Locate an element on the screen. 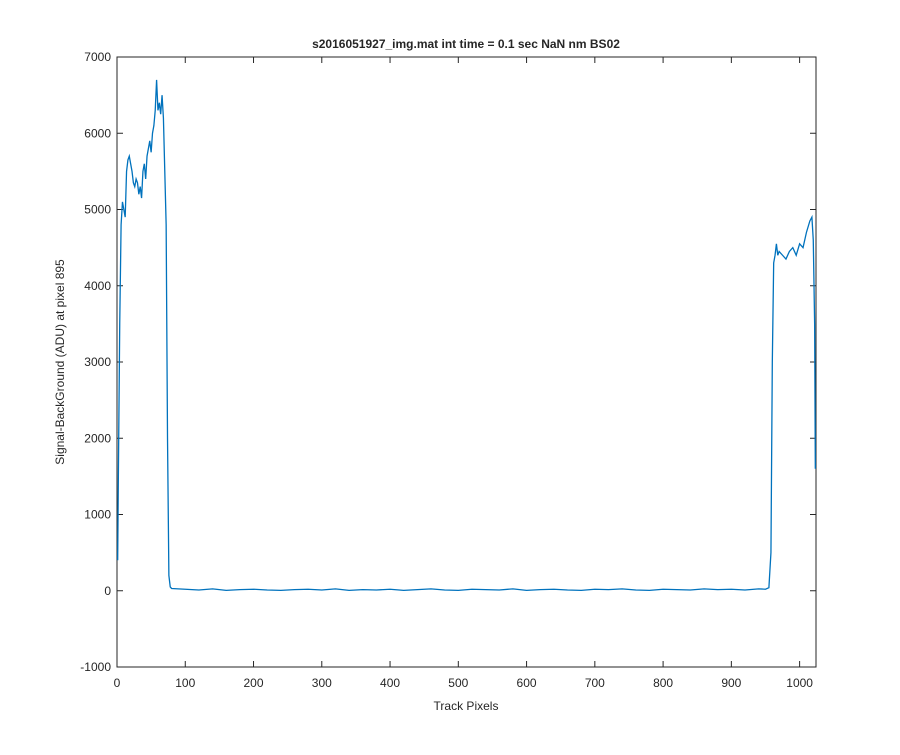 The height and width of the screenshot is (755, 900). x-tick-label: 200 is located at coordinates (254, 683).